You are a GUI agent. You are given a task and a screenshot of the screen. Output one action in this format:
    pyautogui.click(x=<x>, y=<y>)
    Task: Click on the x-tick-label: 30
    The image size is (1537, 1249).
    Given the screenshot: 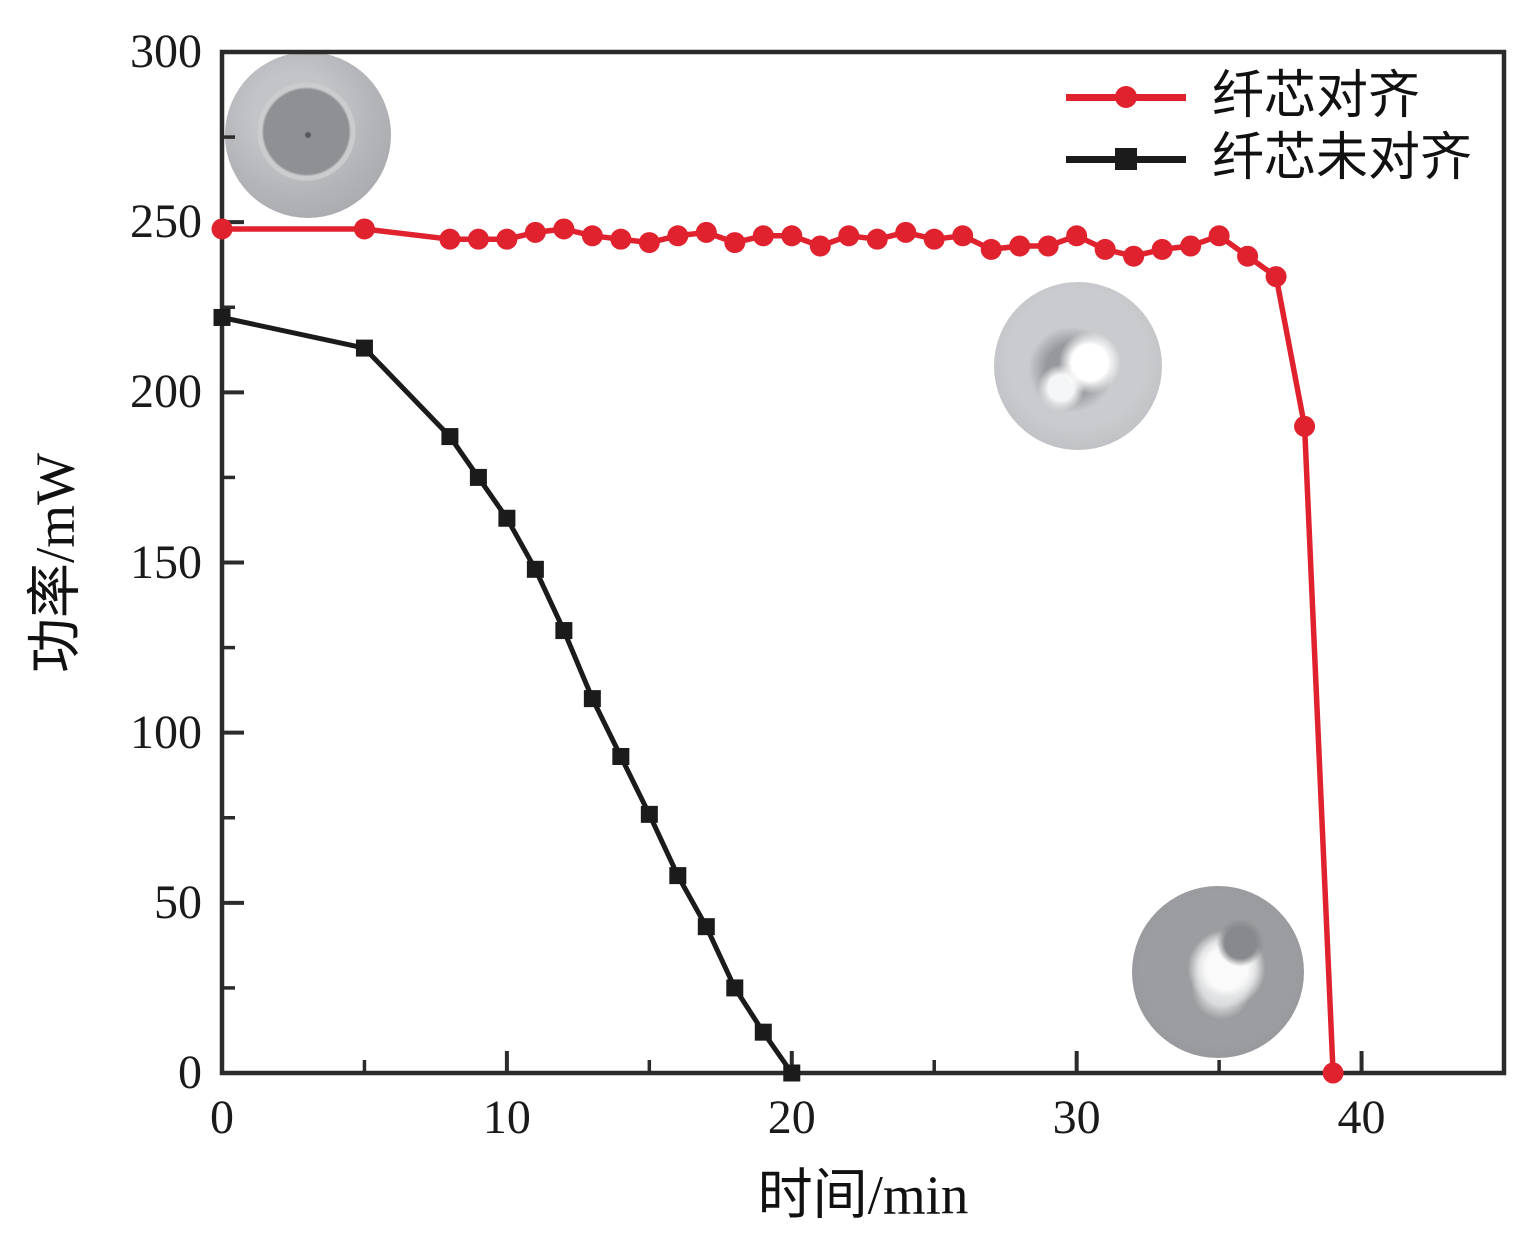 What is the action you would take?
    pyautogui.click(x=1076, y=1117)
    